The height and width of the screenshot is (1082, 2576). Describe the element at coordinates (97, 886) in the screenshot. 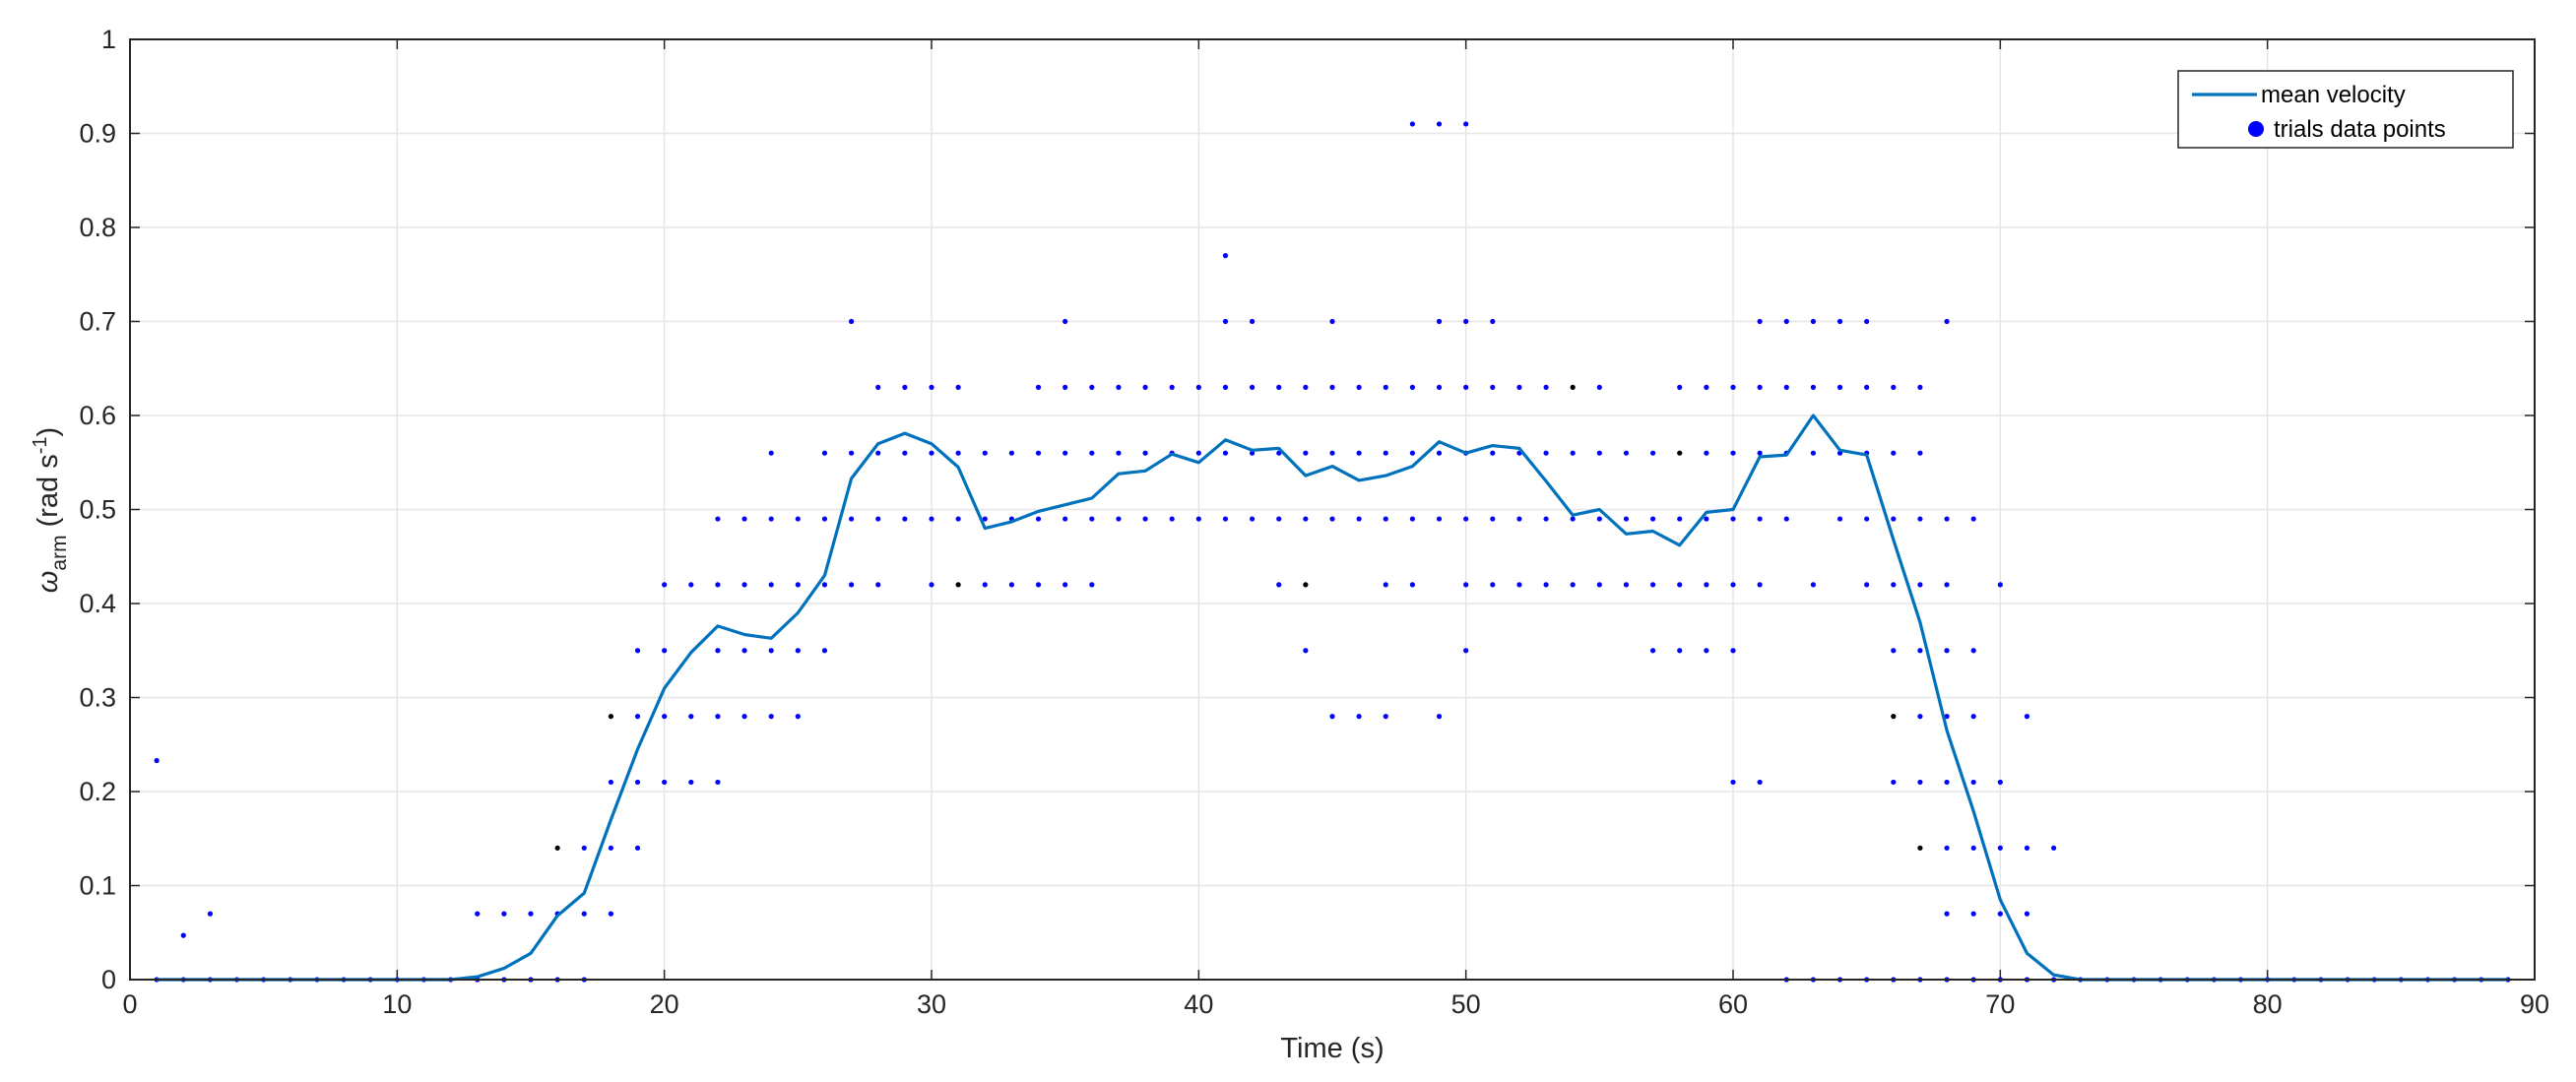

I see `y-tick-label: 0.1` at that location.